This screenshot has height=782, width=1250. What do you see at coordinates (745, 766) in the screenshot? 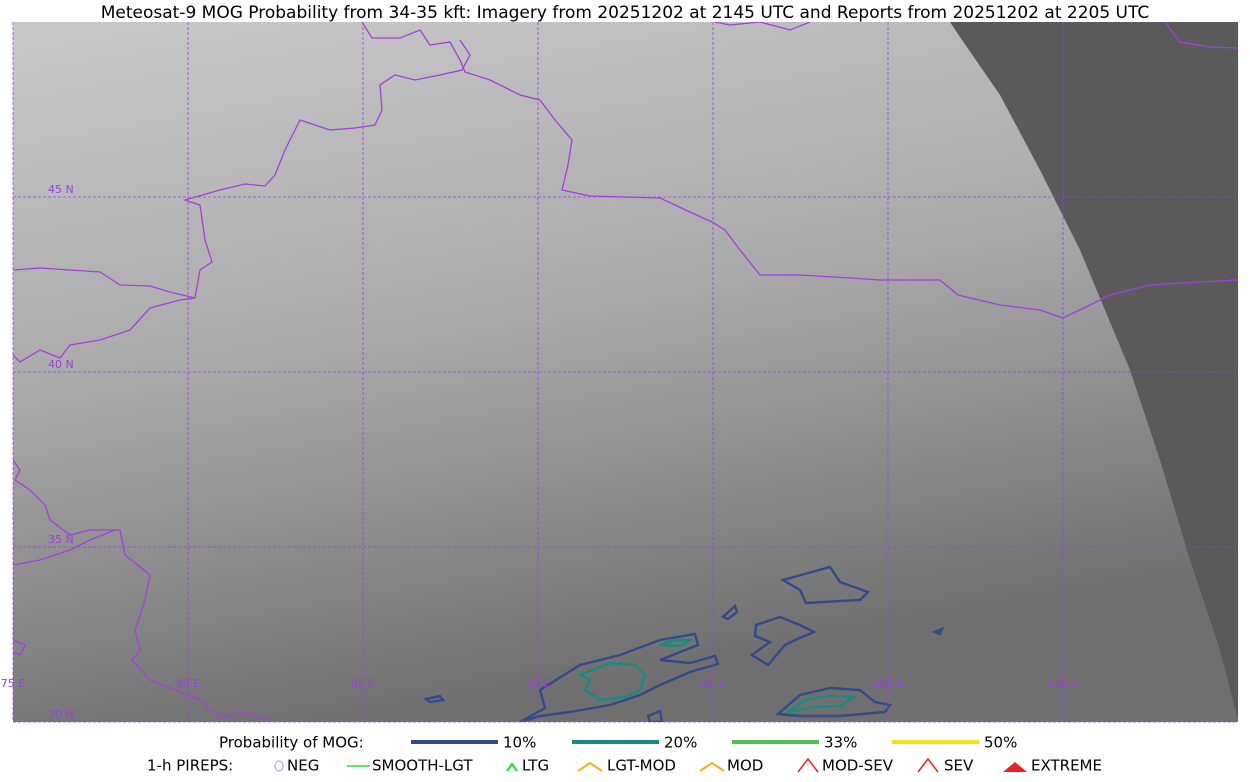
I see `legend-label: MOD` at bounding box center [745, 766].